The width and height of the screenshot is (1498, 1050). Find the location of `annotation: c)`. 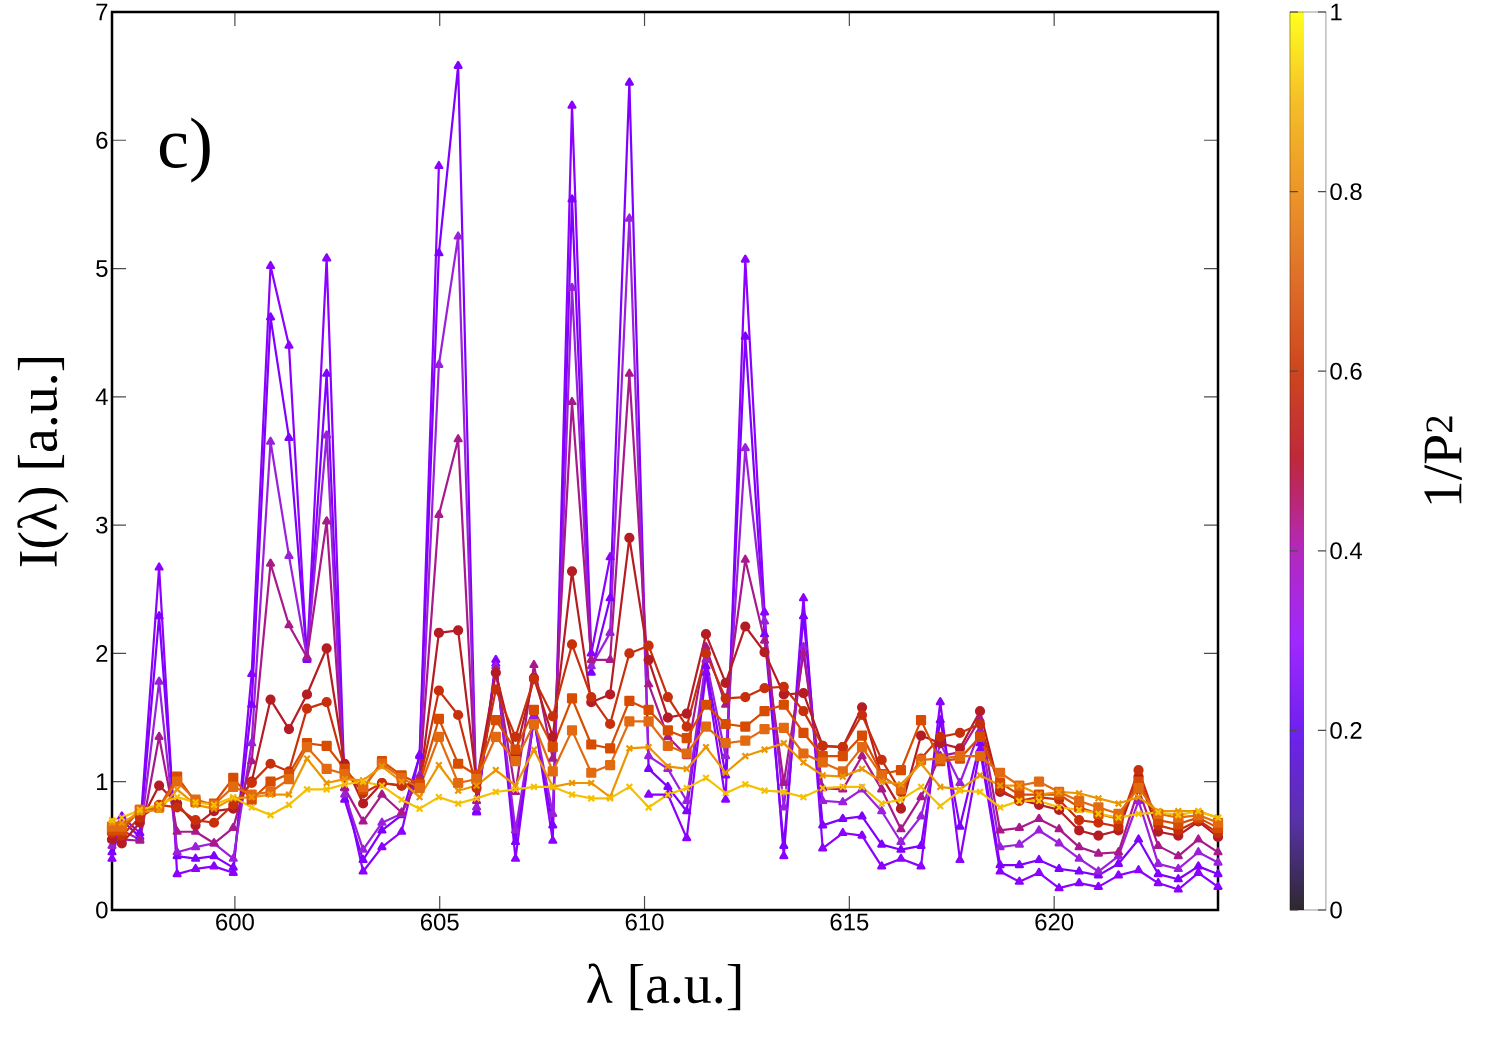

annotation: c) is located at coordinates (184, 150).